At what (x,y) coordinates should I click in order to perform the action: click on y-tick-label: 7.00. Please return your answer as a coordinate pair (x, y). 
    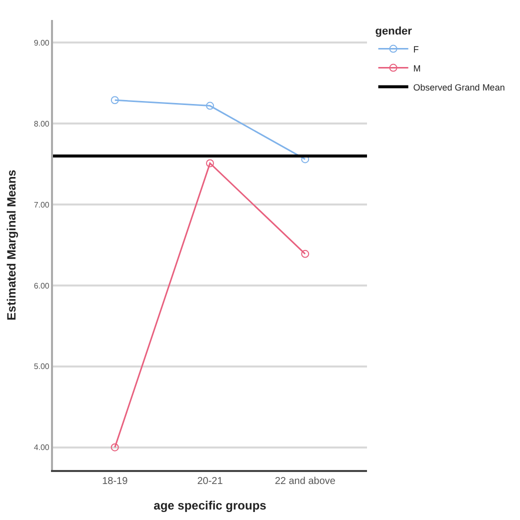
    Looking at the image, I should click on (42, 205).